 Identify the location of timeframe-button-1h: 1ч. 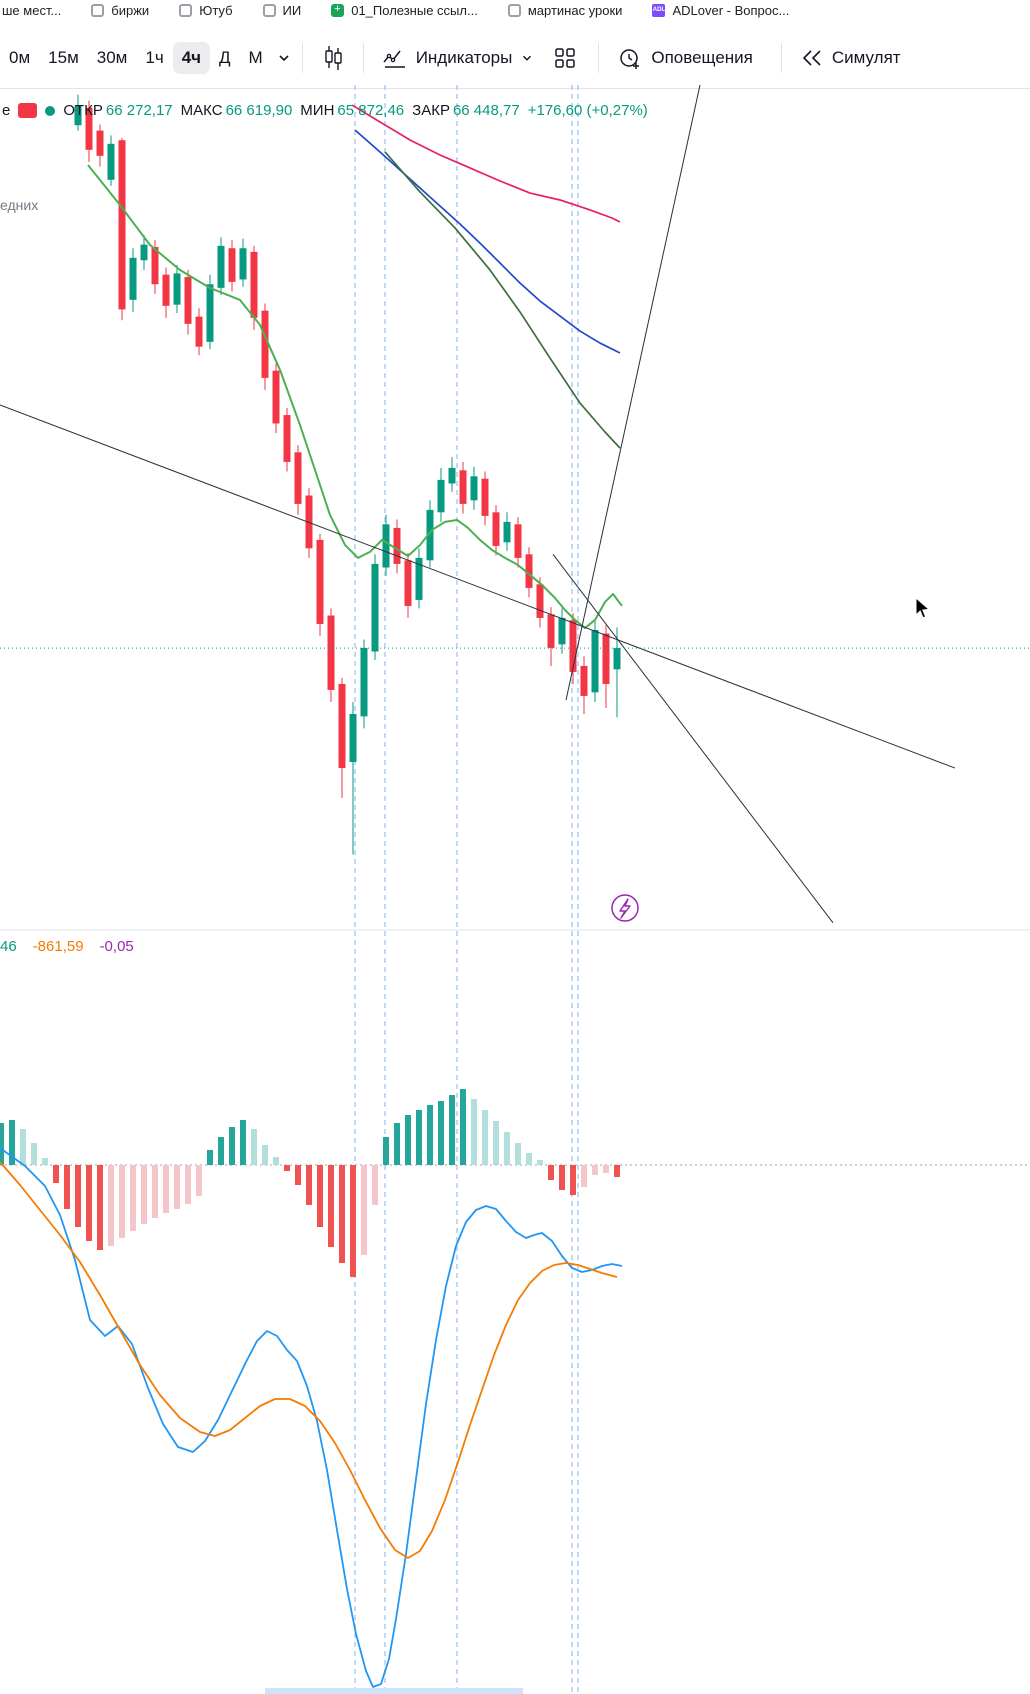
(154, 57).